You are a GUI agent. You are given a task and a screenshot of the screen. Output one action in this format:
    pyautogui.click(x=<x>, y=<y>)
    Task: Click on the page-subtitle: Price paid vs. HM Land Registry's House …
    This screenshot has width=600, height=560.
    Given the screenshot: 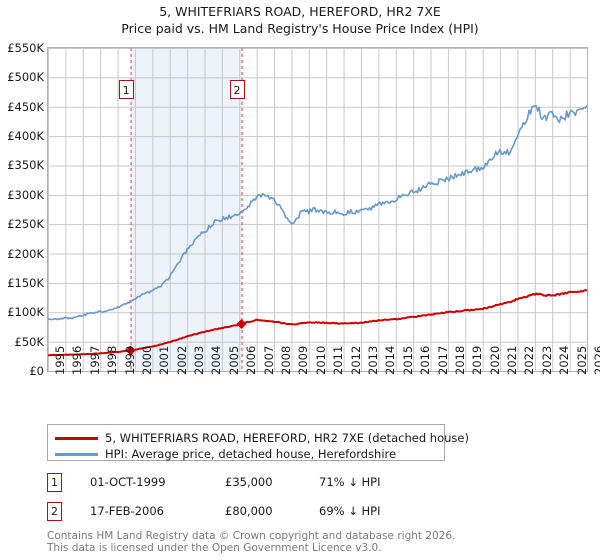 What is the action you would take?
    pyautogui.click(x=300, y=28)
    